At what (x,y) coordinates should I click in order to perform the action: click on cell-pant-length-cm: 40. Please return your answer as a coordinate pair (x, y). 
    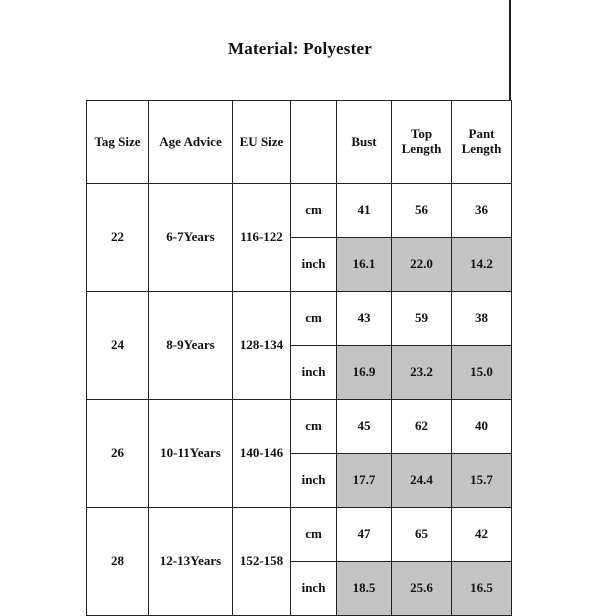
    Looking at the image, I should click on (481, 426).